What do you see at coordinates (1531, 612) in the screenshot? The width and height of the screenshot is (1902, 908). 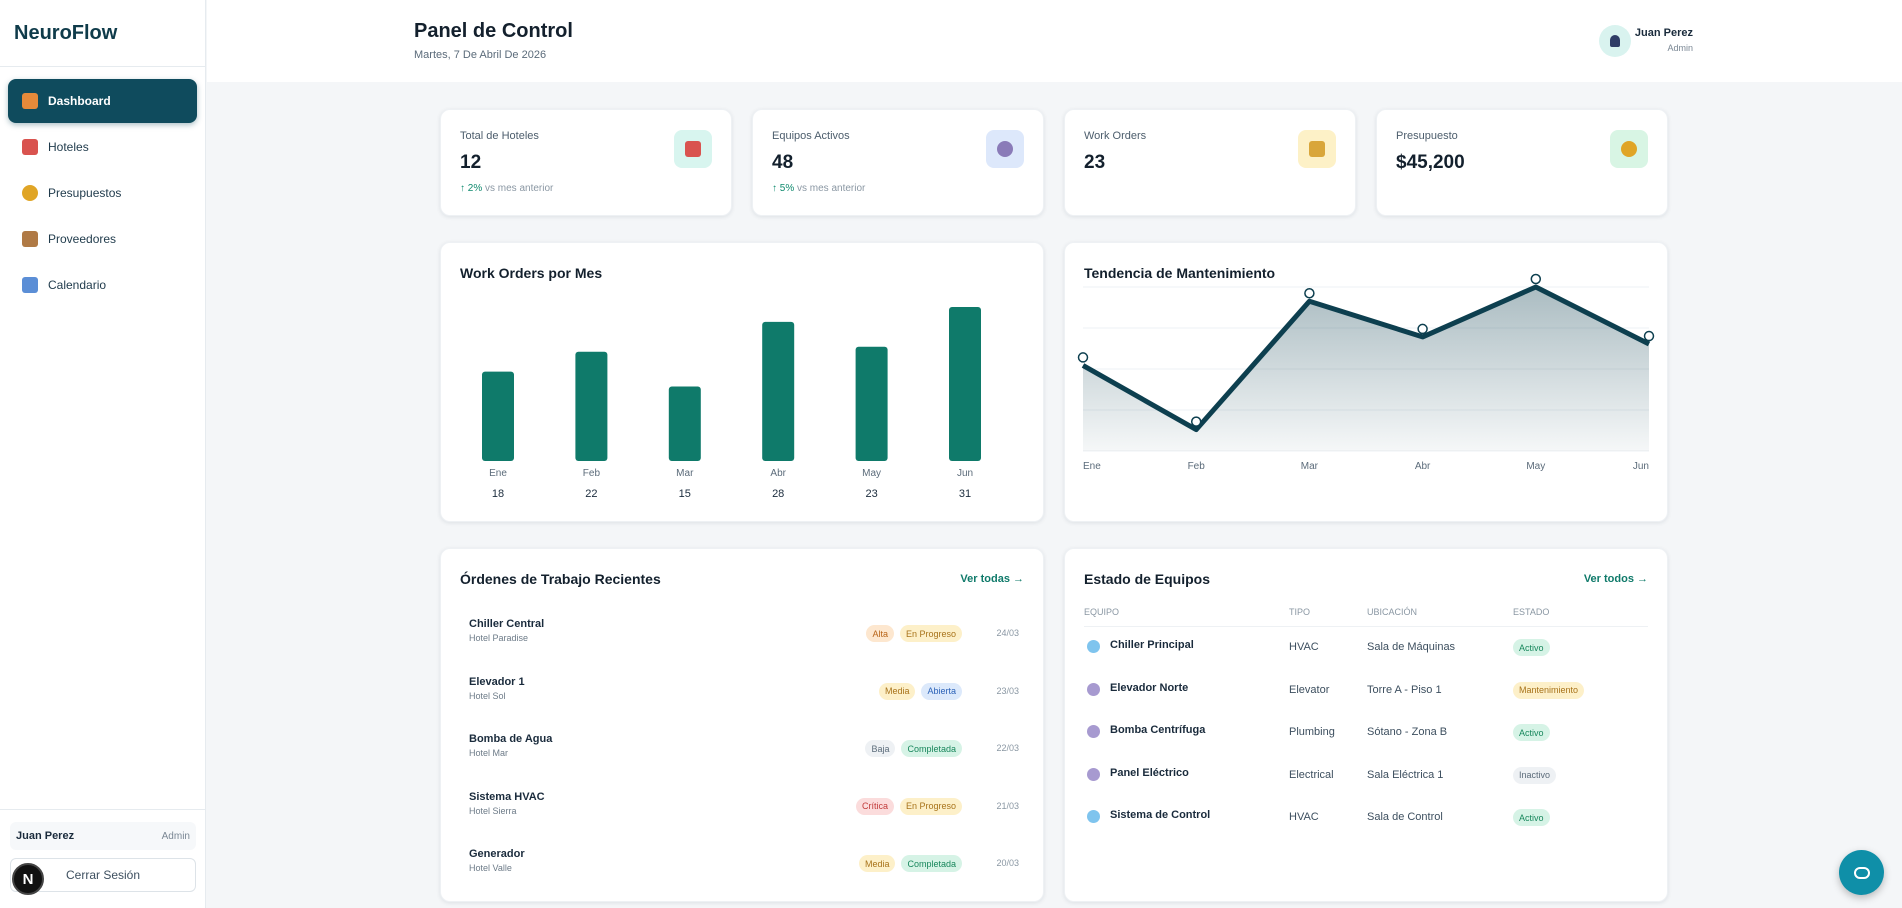 I see `column-header: ESTADO` at bounding box center [1531, 612].